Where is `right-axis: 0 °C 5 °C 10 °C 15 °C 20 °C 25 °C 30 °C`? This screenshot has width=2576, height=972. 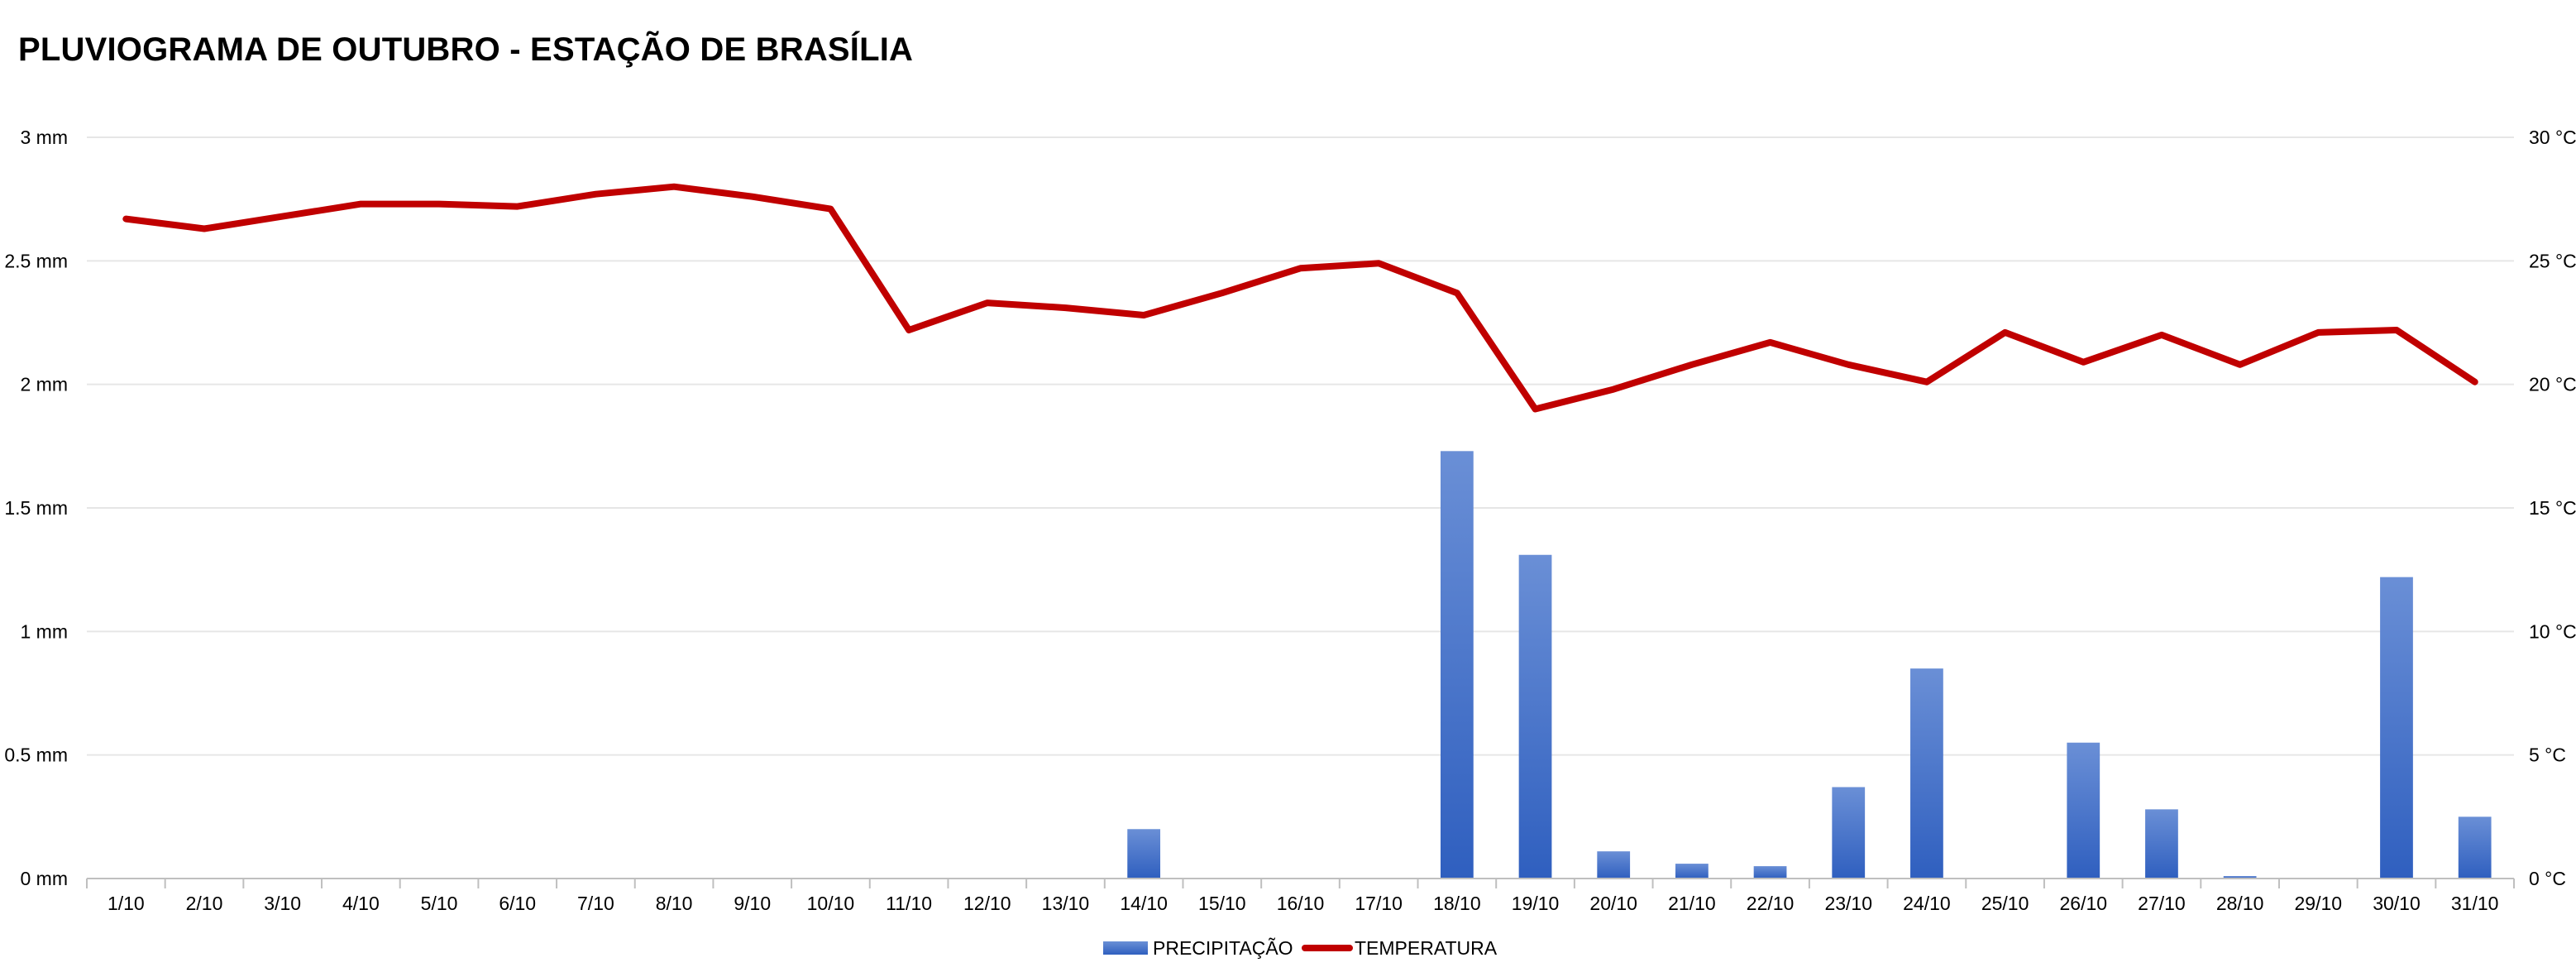
right-axis: 0 °C 5 °C 10 °C 15 °C 20 °C 25 °C 30 °C is located at coordinates (2552, 508).